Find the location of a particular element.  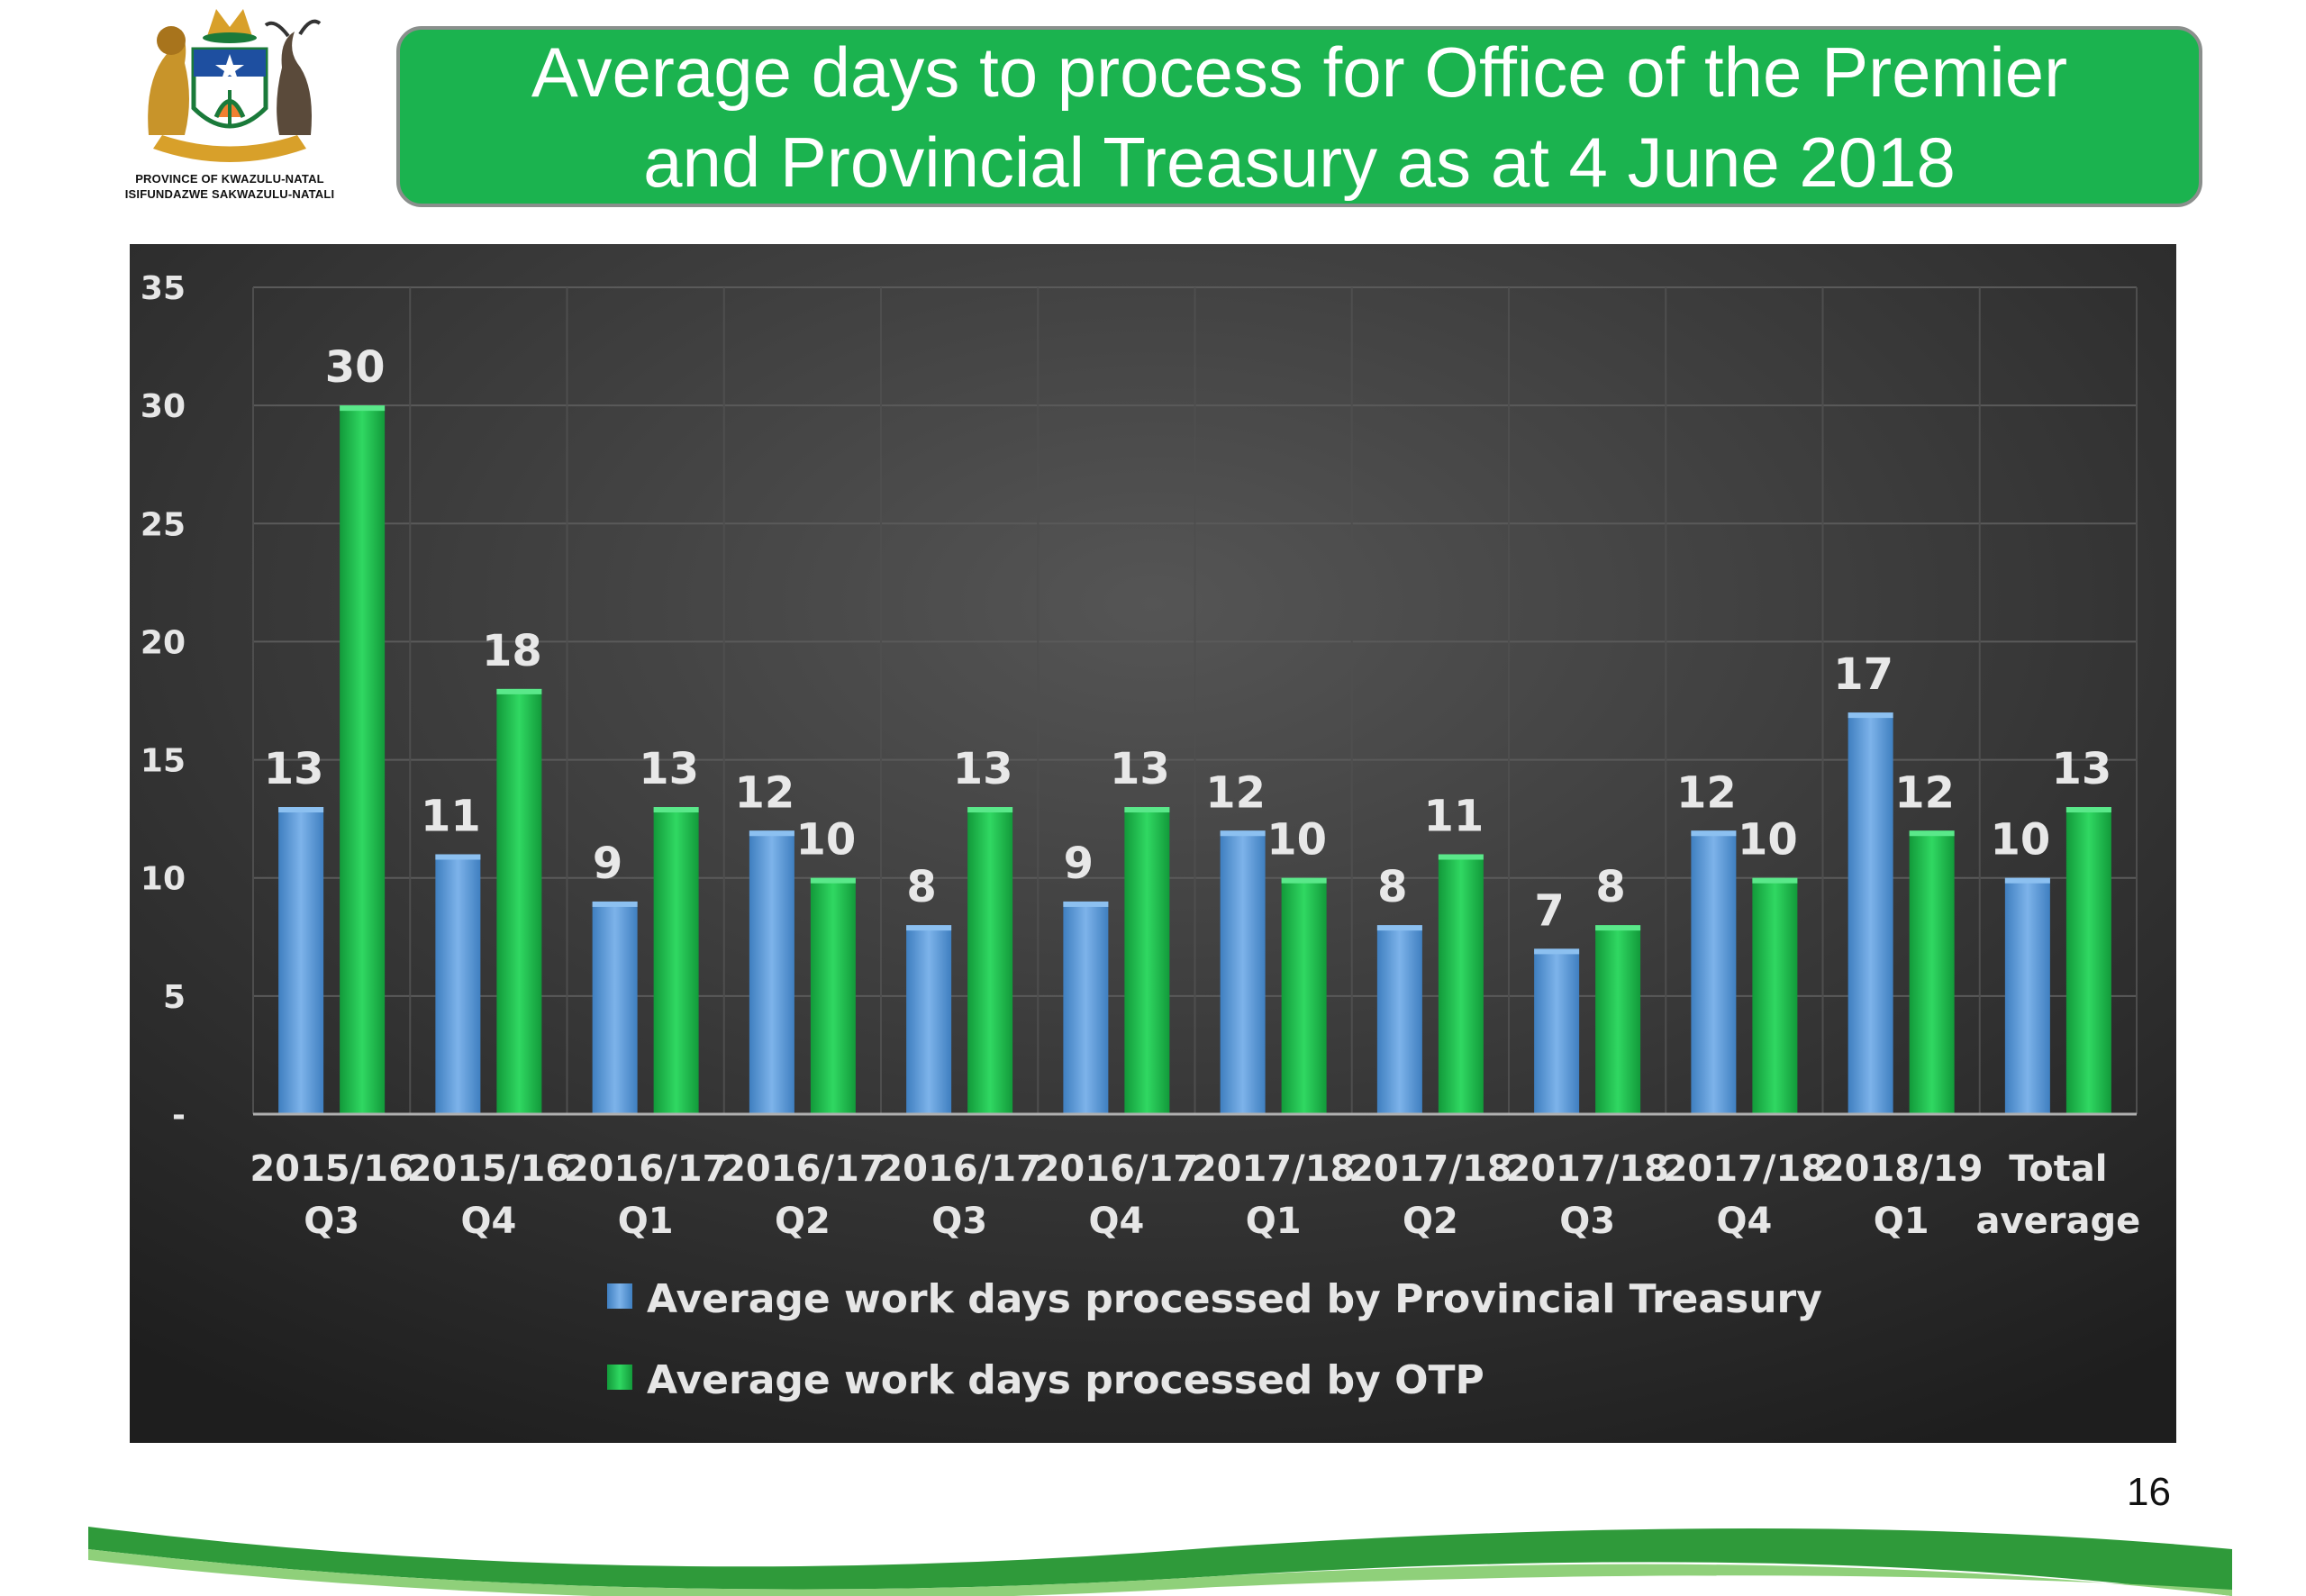

page-number: 16 is located at coordinates (2149, 1492).